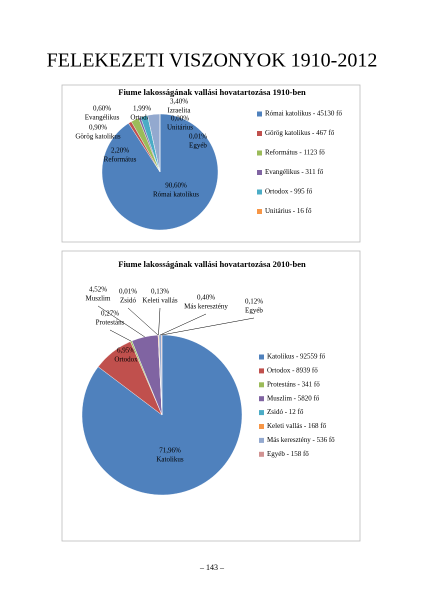 The image size is (424, 600). What do you see at coordinates (300, 133) in the screenshot?
I see `legend-label: Görög katolikus - 467 fő` at bounding box center [300, 133].